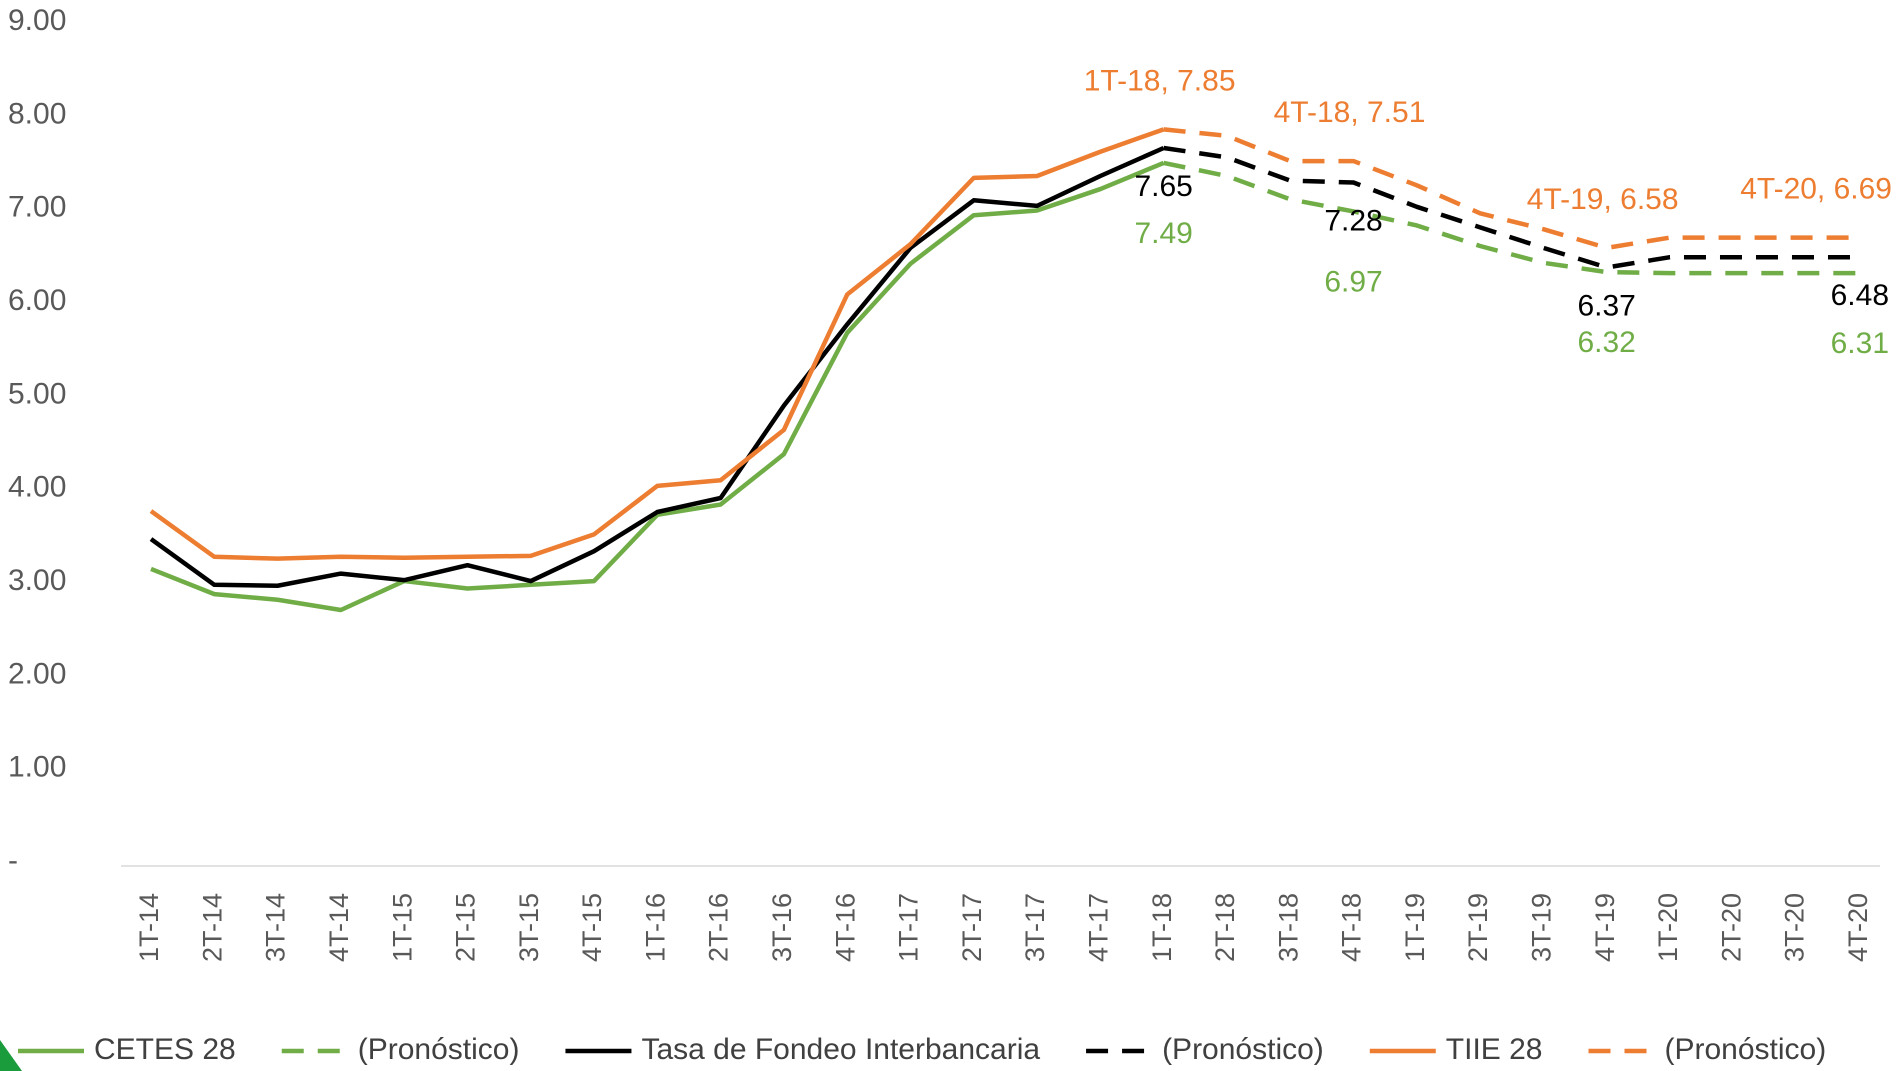 The image size is (1899, 1071). Describe the element at coordinates (212, 927) in the screenshot. I see `x-tick-label: 2T-14` at that location.